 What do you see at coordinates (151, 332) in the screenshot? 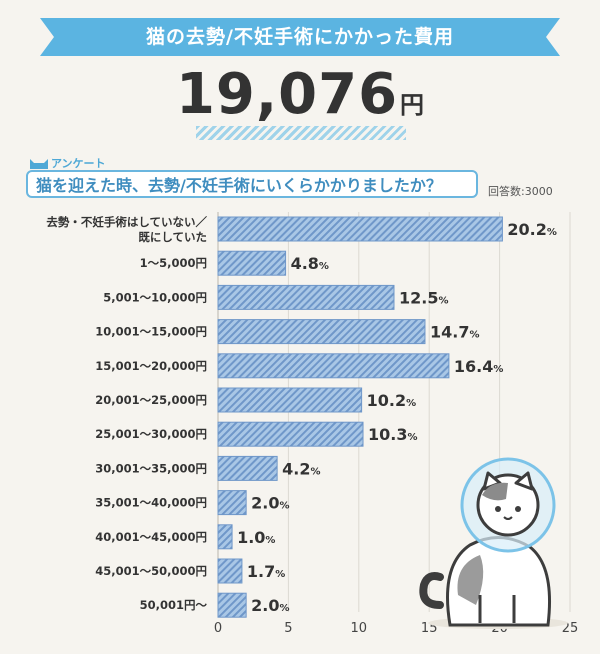
I see `category-label: 10,001～15,000円` at bounding box center [151, 332].